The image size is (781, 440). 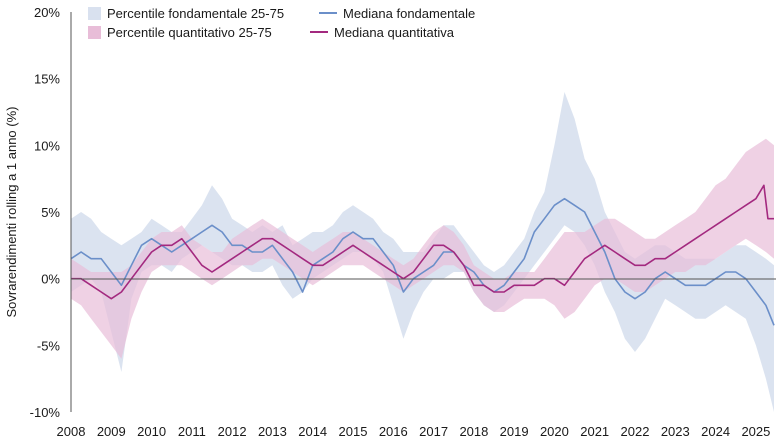 I want to click on x-tick-label: 2009, so click(x=111, y=431).